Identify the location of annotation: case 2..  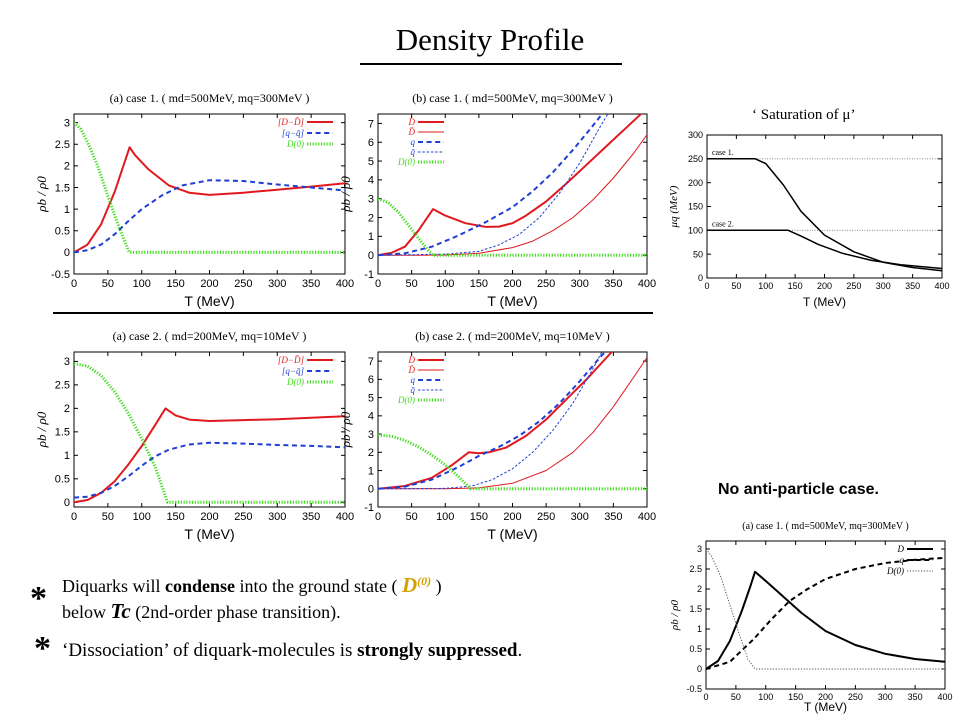
(723, 224).